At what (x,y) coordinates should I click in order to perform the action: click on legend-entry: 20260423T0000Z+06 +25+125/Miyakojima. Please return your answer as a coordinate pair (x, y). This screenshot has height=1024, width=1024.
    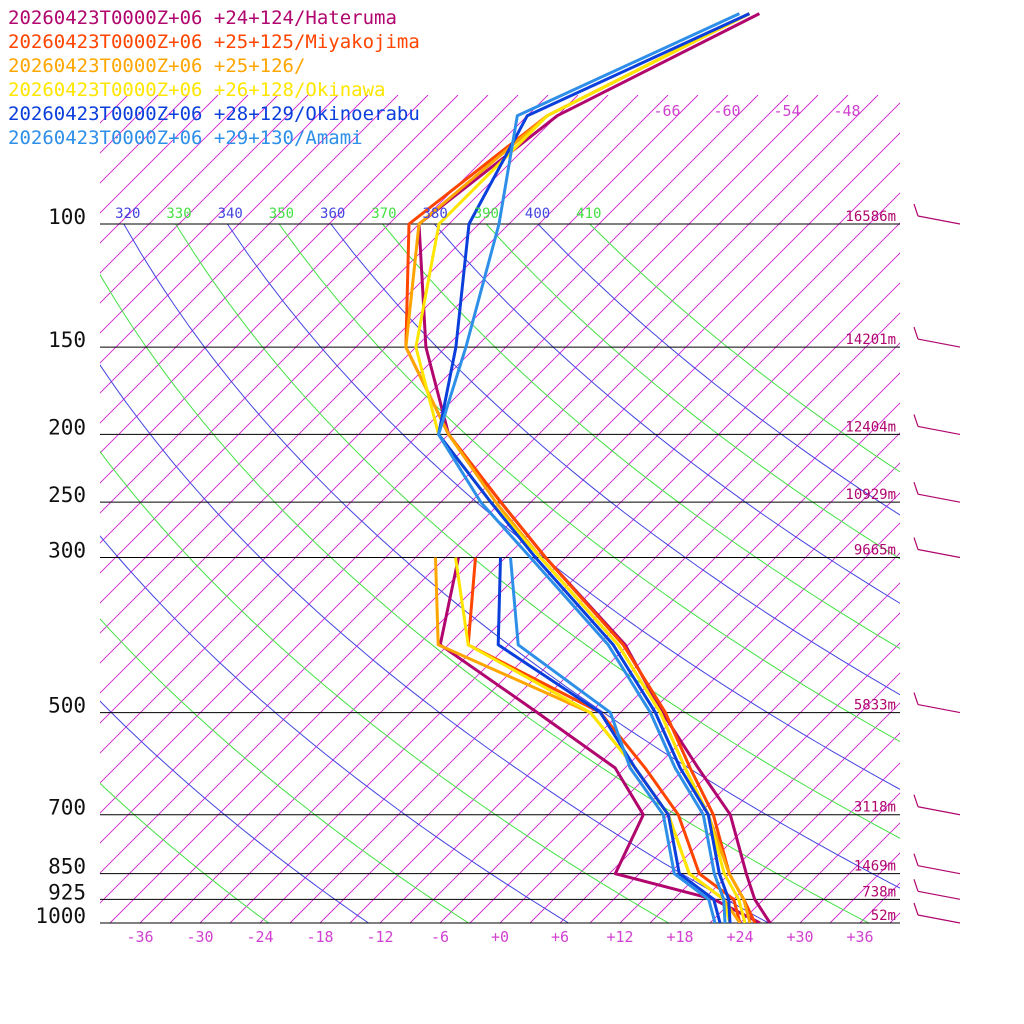
    Looking at the image, I should click on (214, 42).